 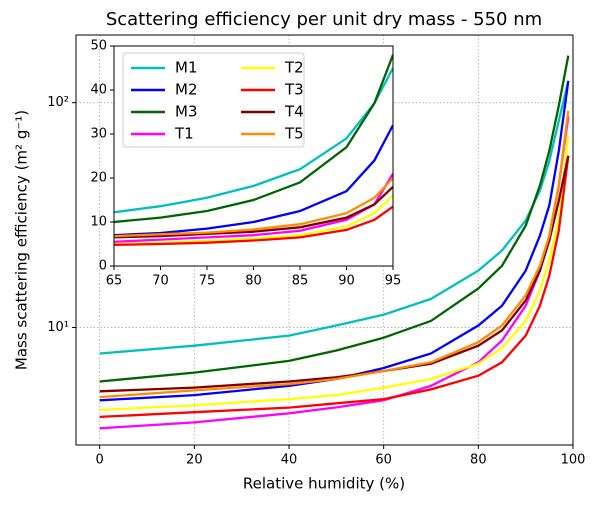 What do you see at coordinates (294, 134) in the screenshot?
I see `legend-label: T5` at bounding box center [294, 134].